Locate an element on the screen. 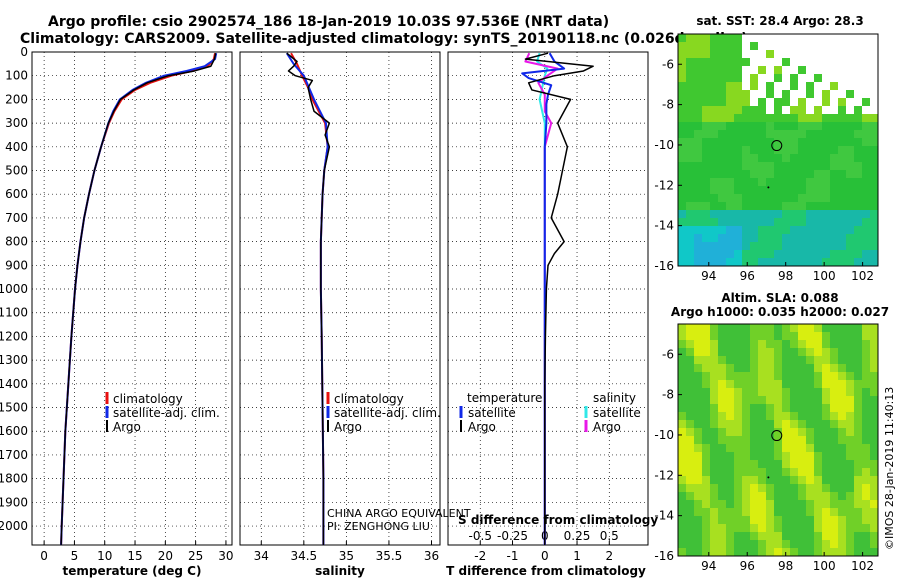 This screenshot has width=900, height=580. depth-tick-label: 200 is located at coordinates (16, 99).